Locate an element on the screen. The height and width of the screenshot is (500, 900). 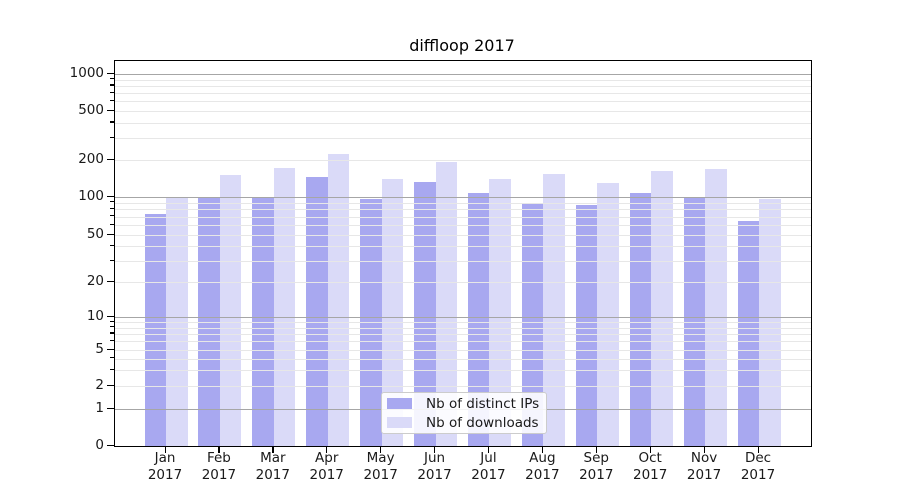
y-tick-label: 100 is located at coordinates (91, 196).